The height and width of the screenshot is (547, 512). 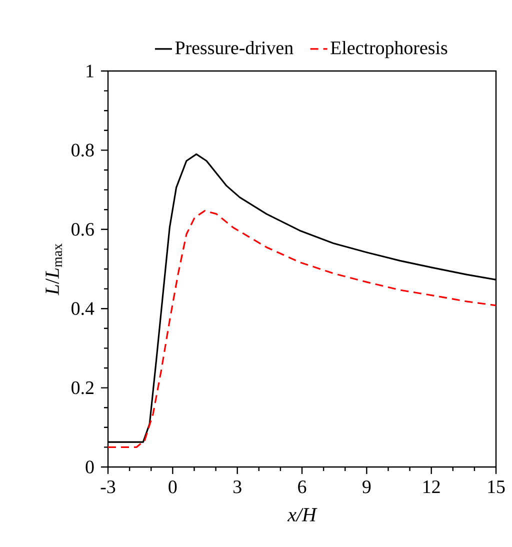 I want to click on x-axis-title: x/H, so click(x=302, y=515).